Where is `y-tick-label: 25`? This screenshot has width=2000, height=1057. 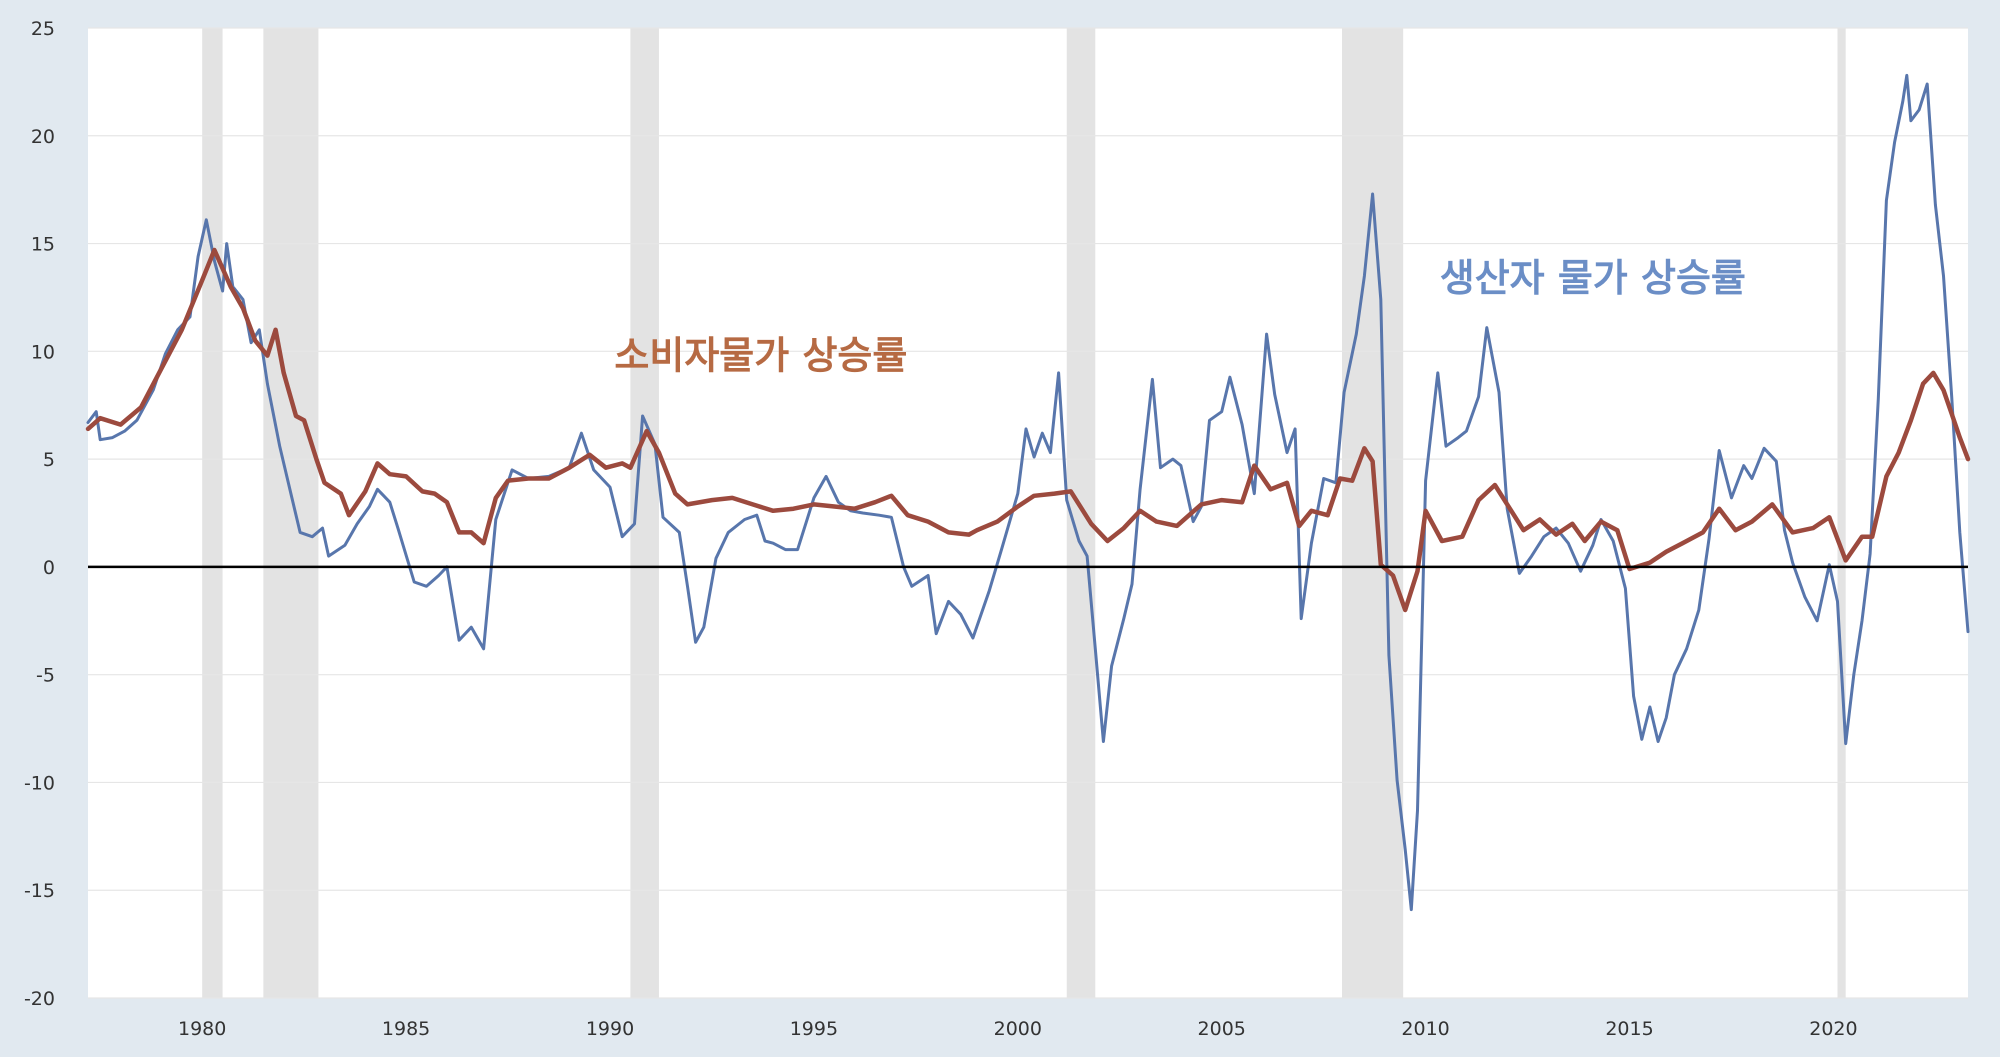 y-tick-label: 25 is located at coordinates (43, 29).